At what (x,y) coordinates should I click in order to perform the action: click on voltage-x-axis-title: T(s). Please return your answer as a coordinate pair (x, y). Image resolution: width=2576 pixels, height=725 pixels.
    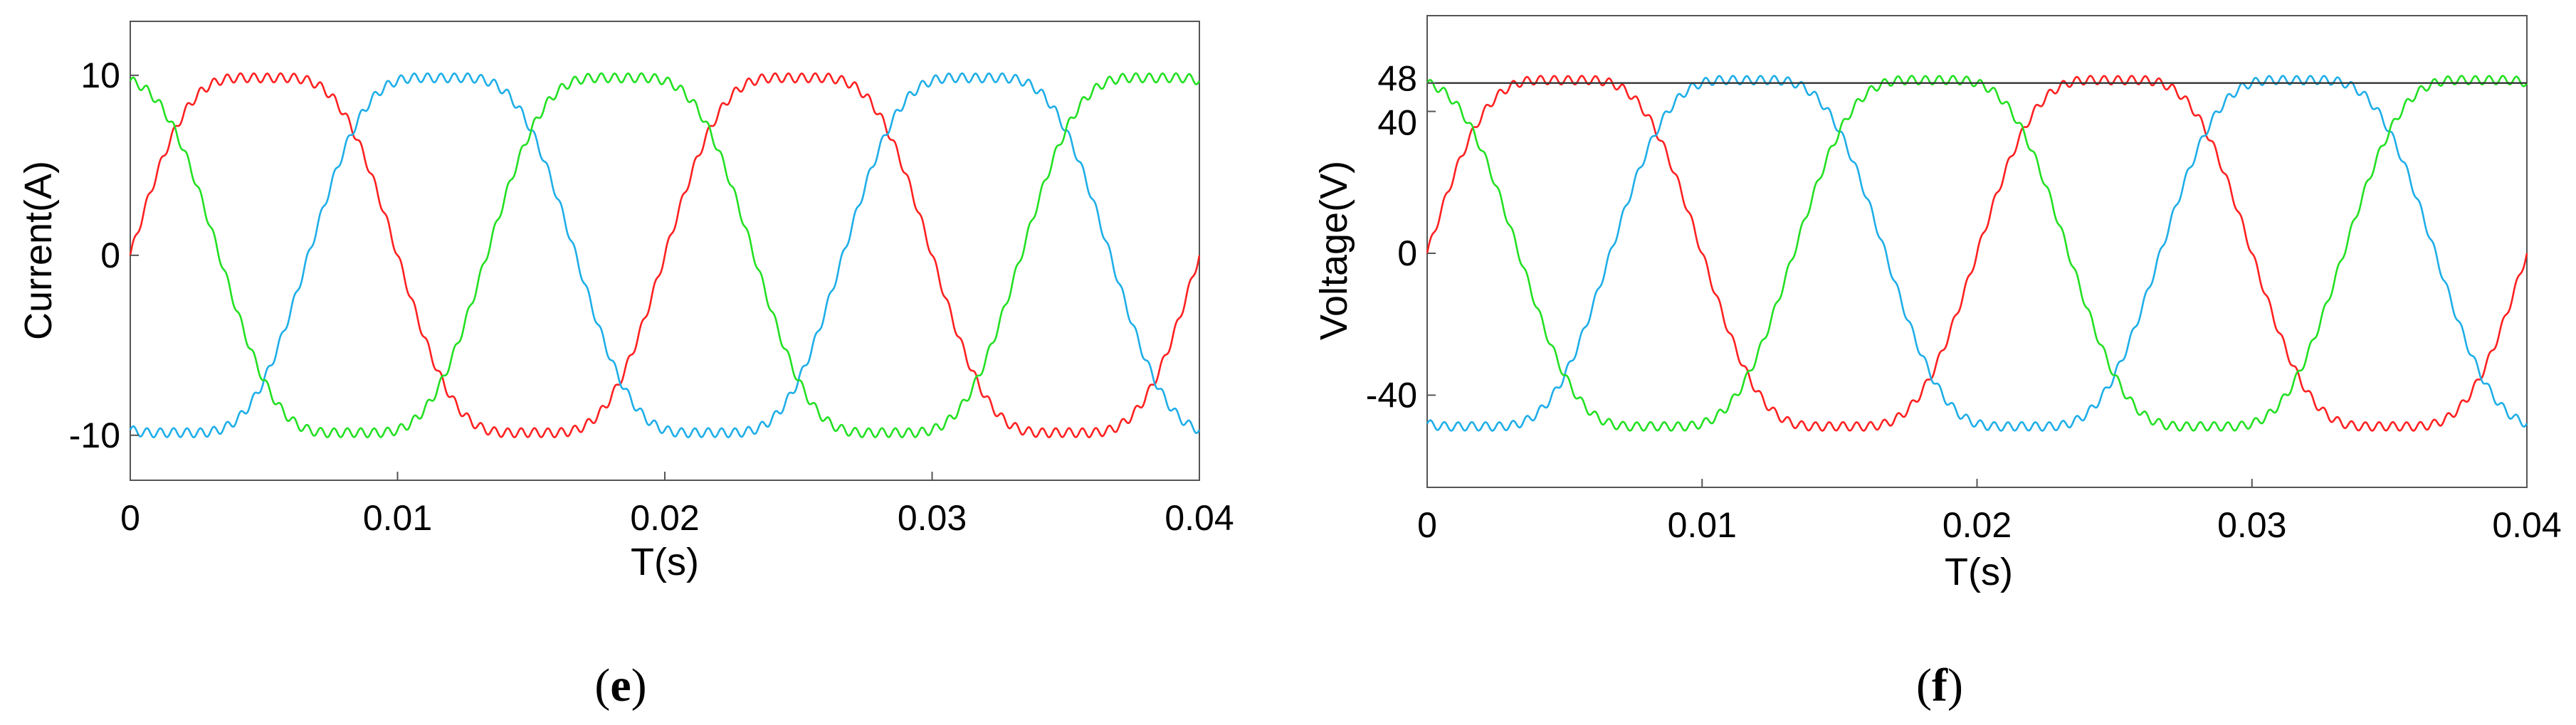
    Looking at the image, I should click on (1979, 572).